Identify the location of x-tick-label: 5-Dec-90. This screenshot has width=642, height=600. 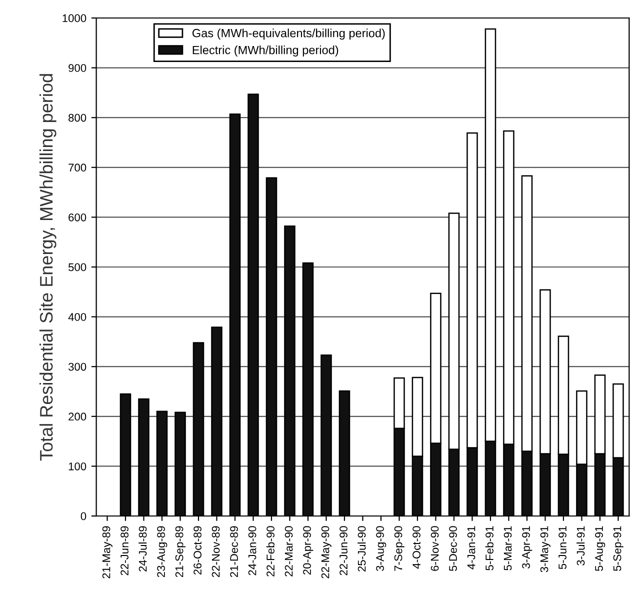
(453, 548).